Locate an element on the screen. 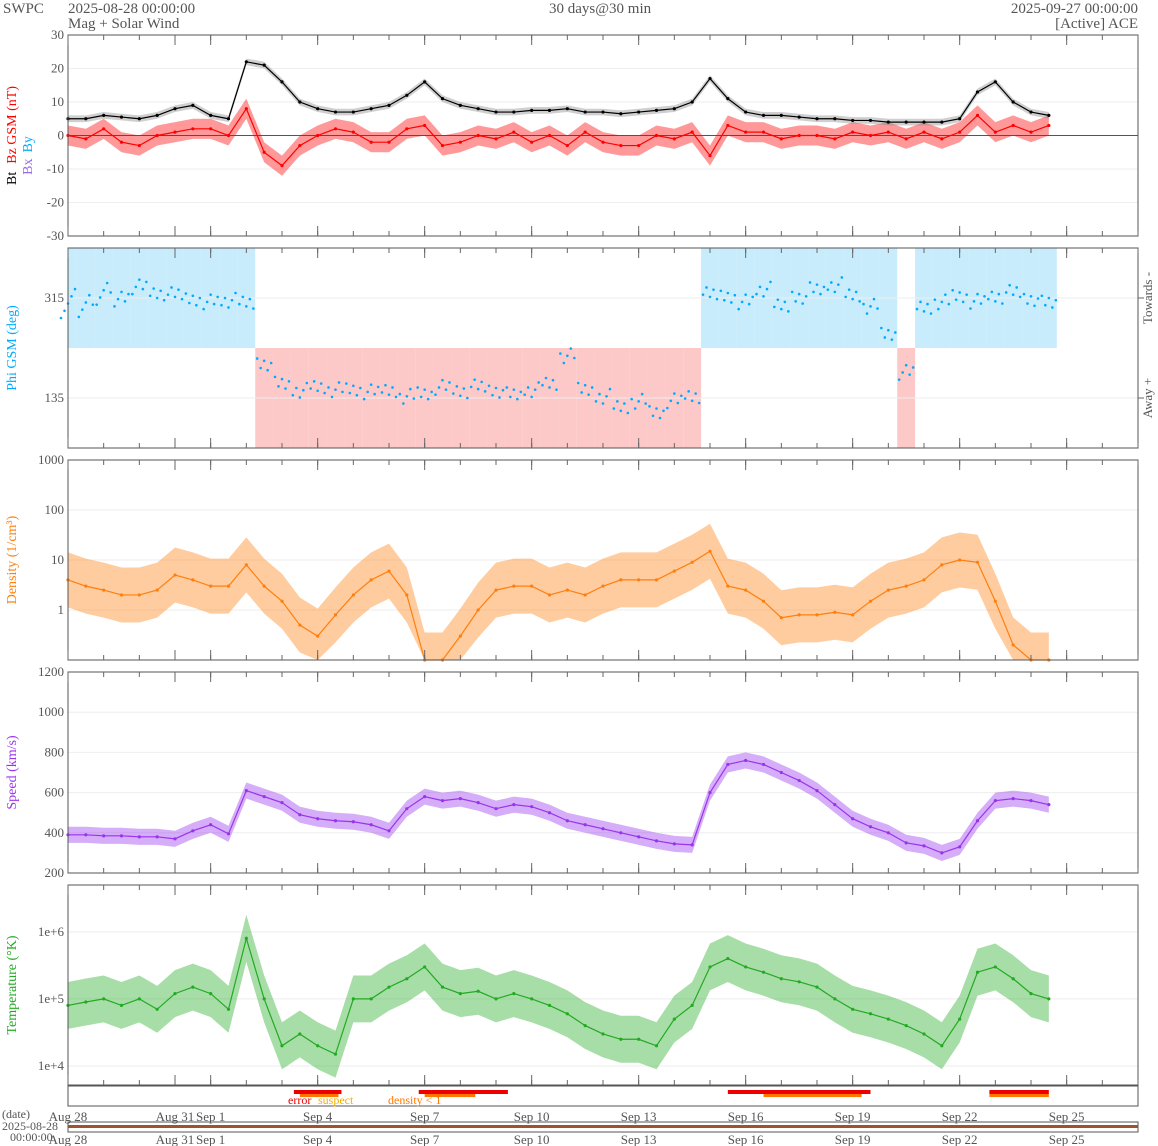 Image resolution: width=1158 pixels, height=1146 pixels. speed-y-tick-label: 600 is located at coordinates (55, 792).